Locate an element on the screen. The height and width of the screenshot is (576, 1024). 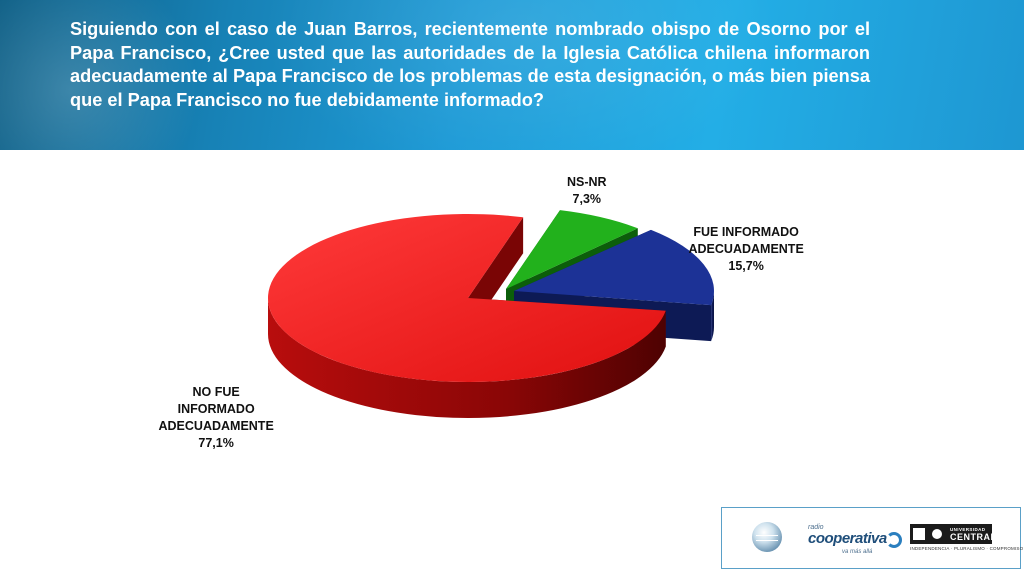
ucentral-logo-small: UNIVERSIDAD is located at coordinates (968, 529).